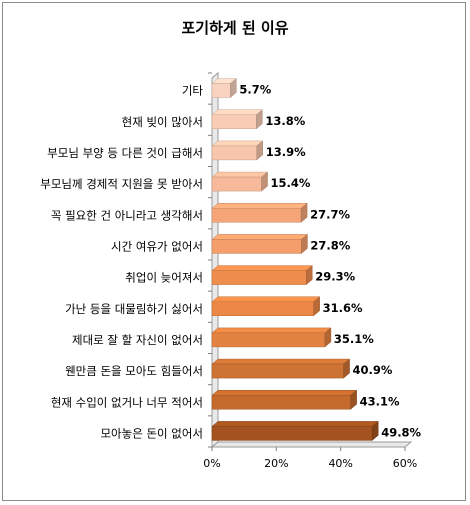  Describe the element at coordinates (211, 463) in the screenshot. I see `x-tick-label: 0%` at that location.